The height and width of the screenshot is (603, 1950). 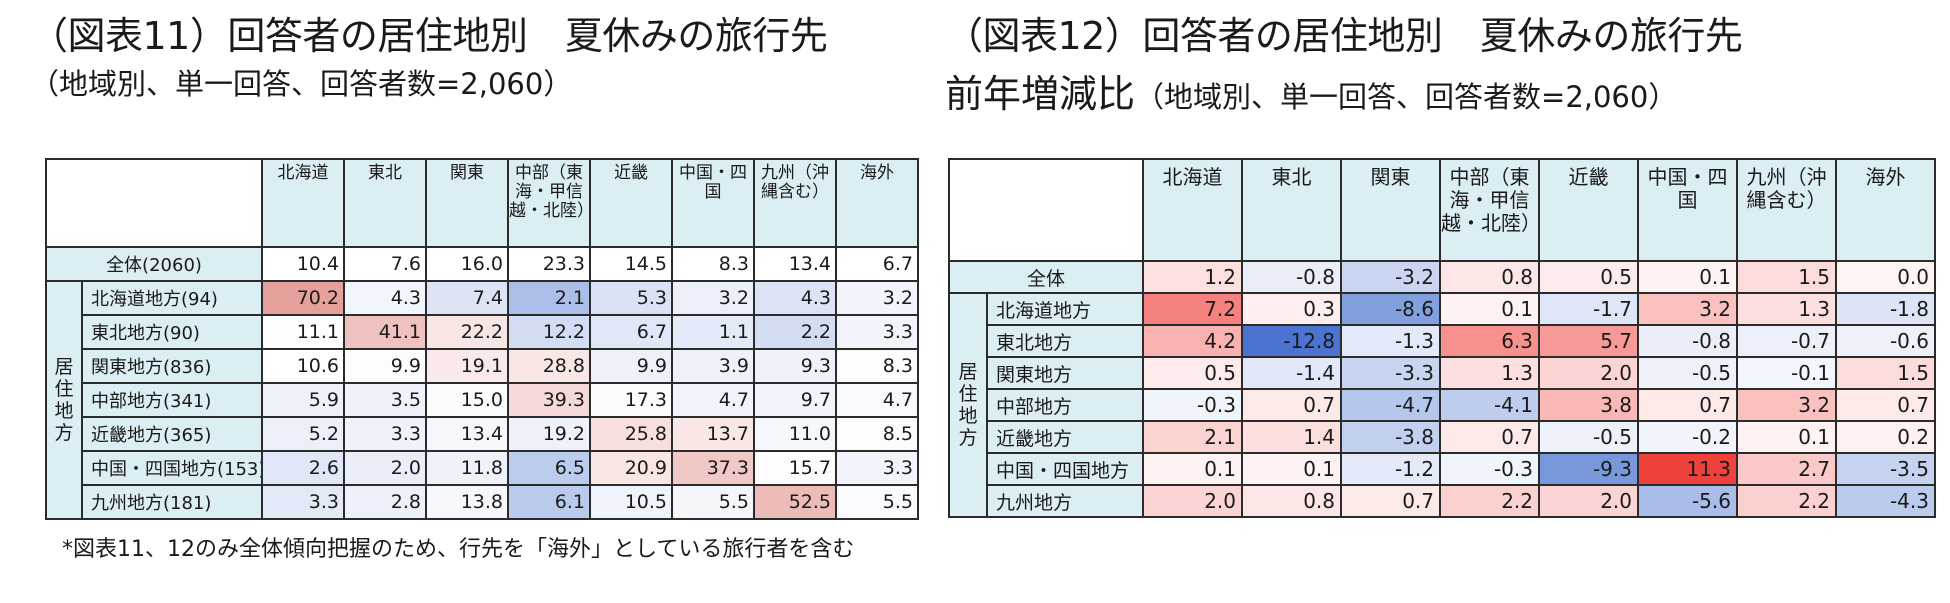 What do you see at coordinates (1390, 277) in the screenshot?
I see `figure12-total-cell: -3.2` at bounding box center [1390, 277].